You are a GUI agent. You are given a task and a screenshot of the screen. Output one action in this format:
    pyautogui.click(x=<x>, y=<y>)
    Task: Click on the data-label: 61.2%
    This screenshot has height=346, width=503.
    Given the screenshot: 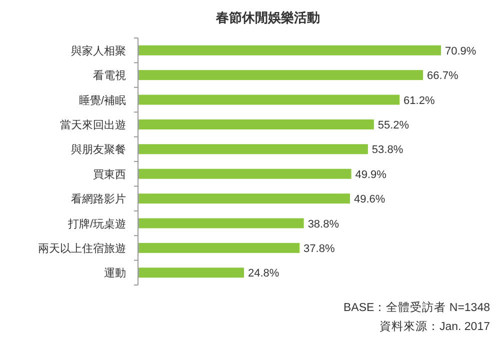 What is the action you would take?
    pyautogui.click(x=419, y=100)
    